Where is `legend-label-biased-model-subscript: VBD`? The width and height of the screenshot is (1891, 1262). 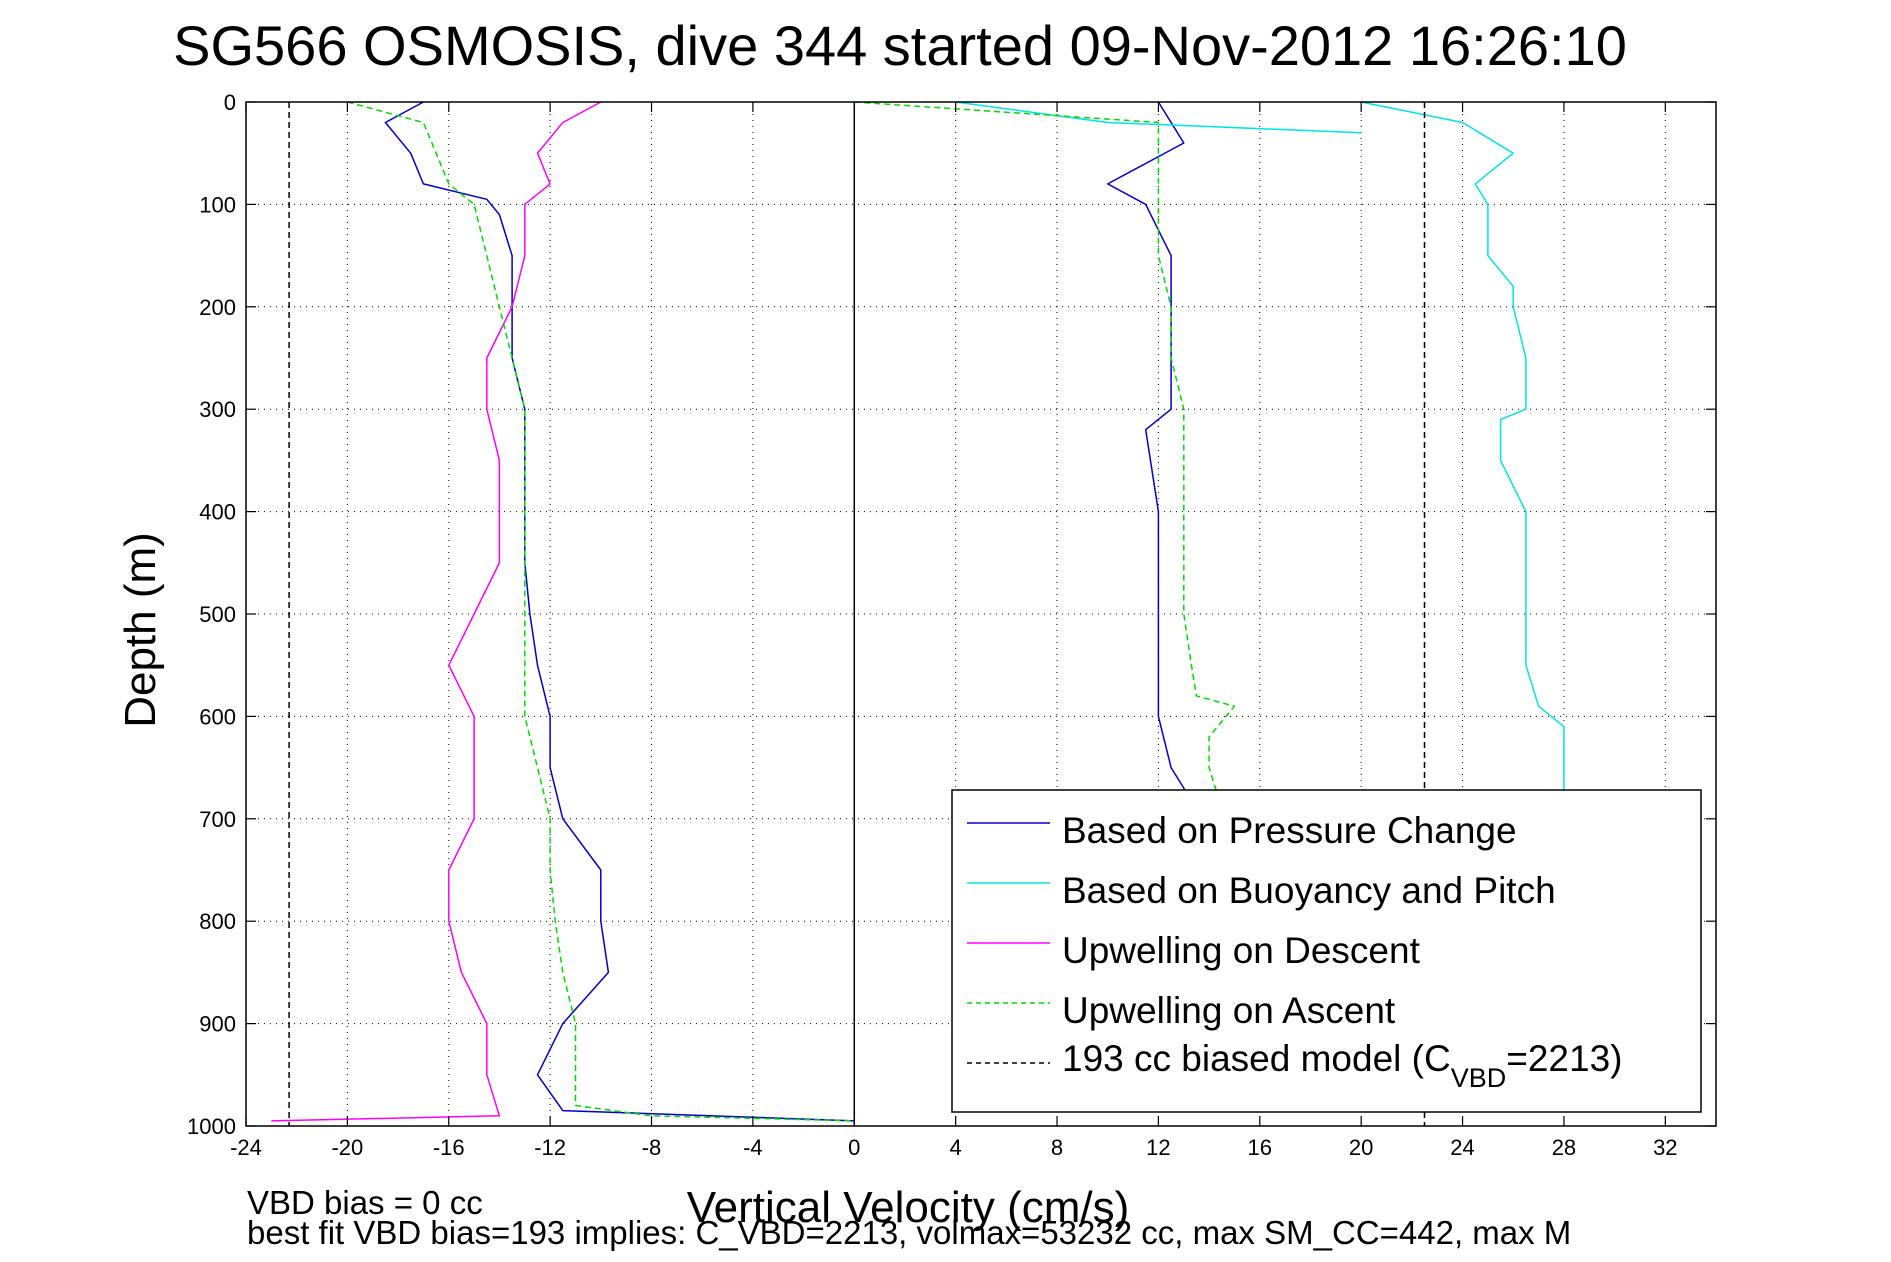
legend-label-biased-model-subscript: VBD is located at coordinates (1479, 1078).